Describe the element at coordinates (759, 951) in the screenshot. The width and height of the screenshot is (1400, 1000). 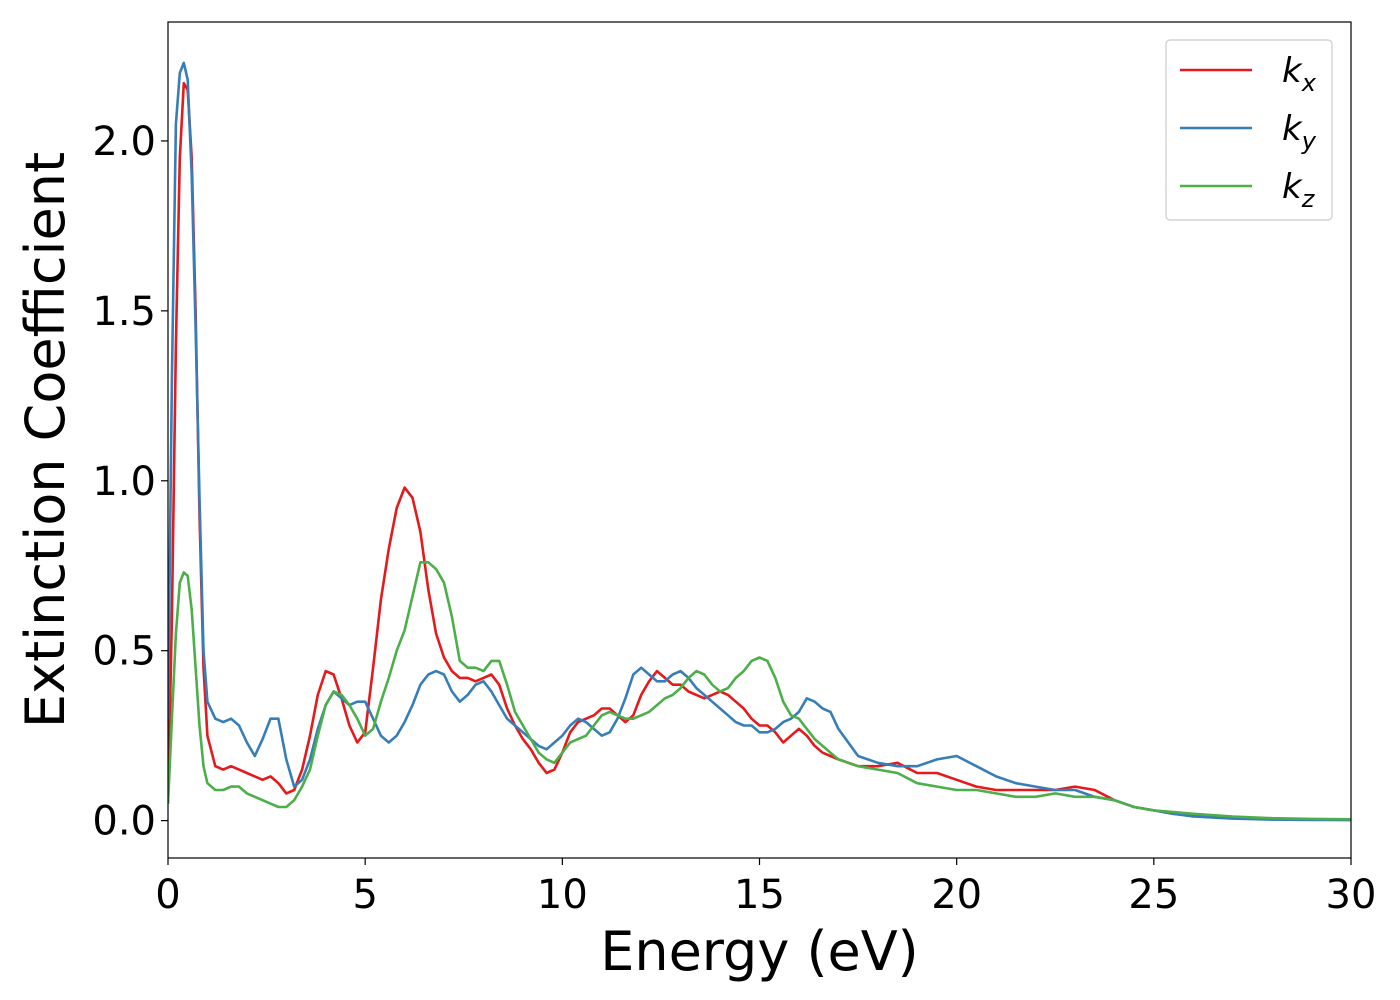
I see `x-axis-title: Energy (eV)` at that location.